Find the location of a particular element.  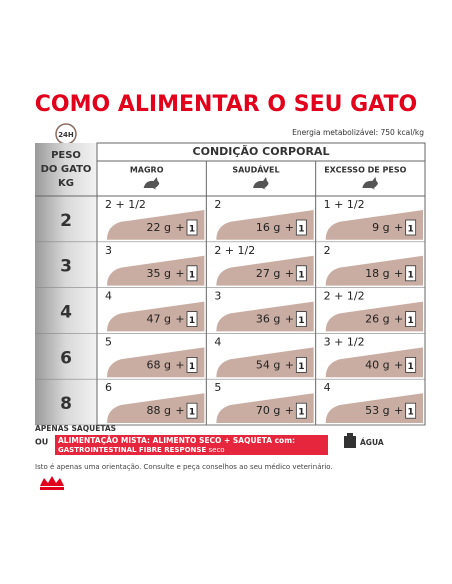

pouches: 6 is located at coordinates (108, 387).